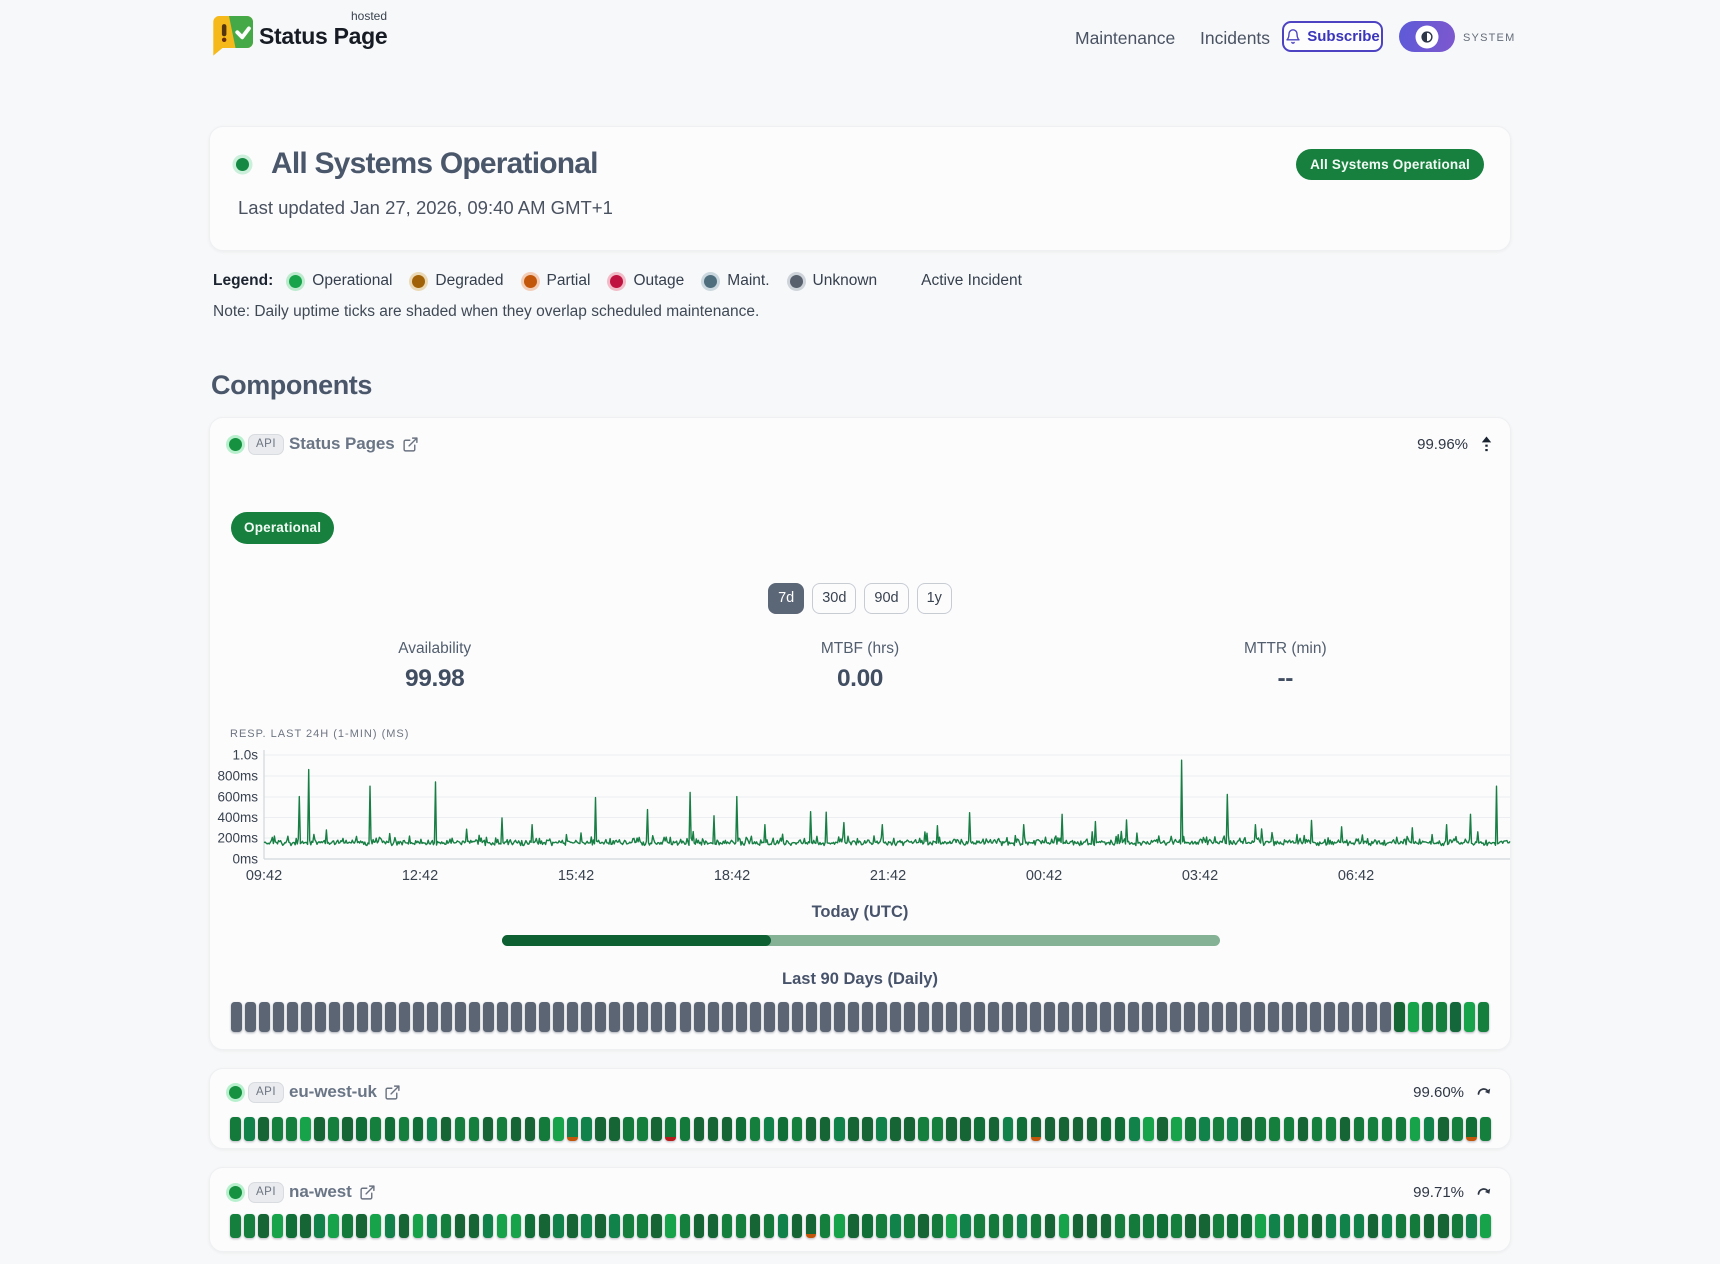 Image resolution: width=1720 pixels, height=1264 pixels. Describe the element at coordinates (1200, 876) in the screenshot. I see `svg-text: 03:42` at that location.